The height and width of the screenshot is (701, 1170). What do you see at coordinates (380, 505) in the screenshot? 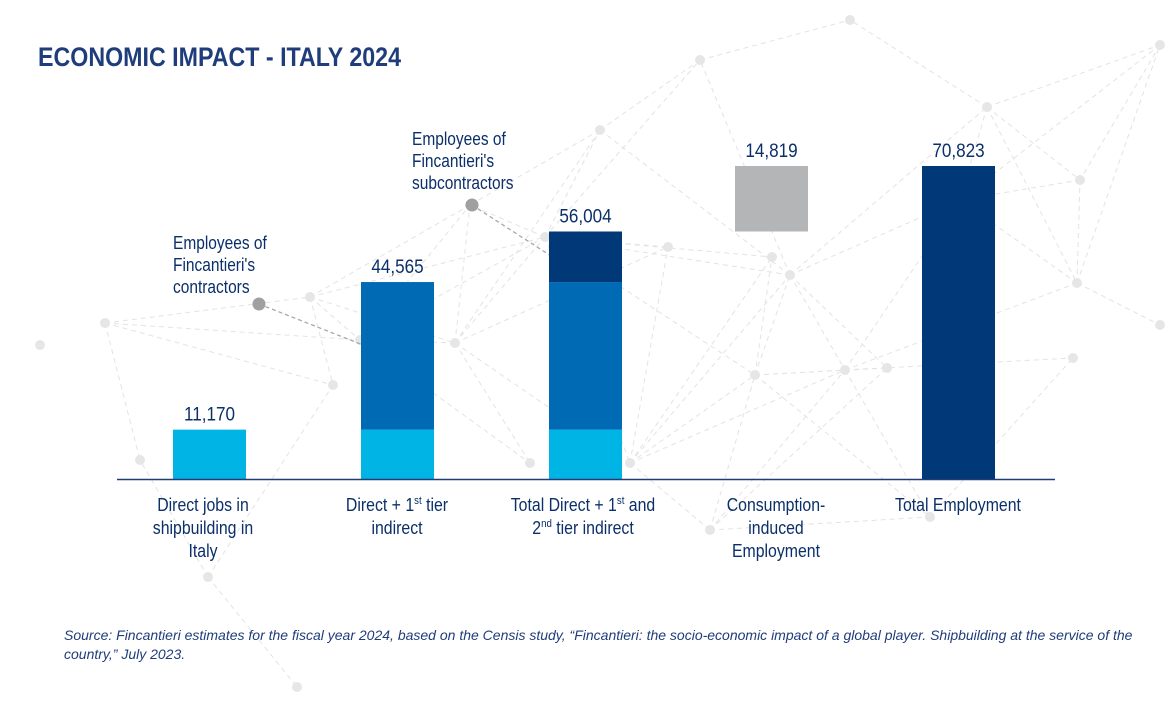
I see `label-text: Direct + 1` at bounding box center [380, 505].